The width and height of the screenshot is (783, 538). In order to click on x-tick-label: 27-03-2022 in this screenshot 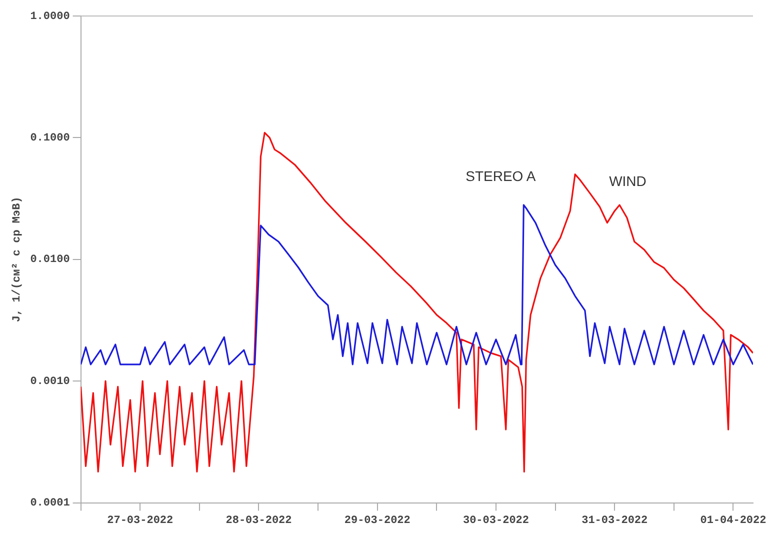, I will do `click(140, 521)`.